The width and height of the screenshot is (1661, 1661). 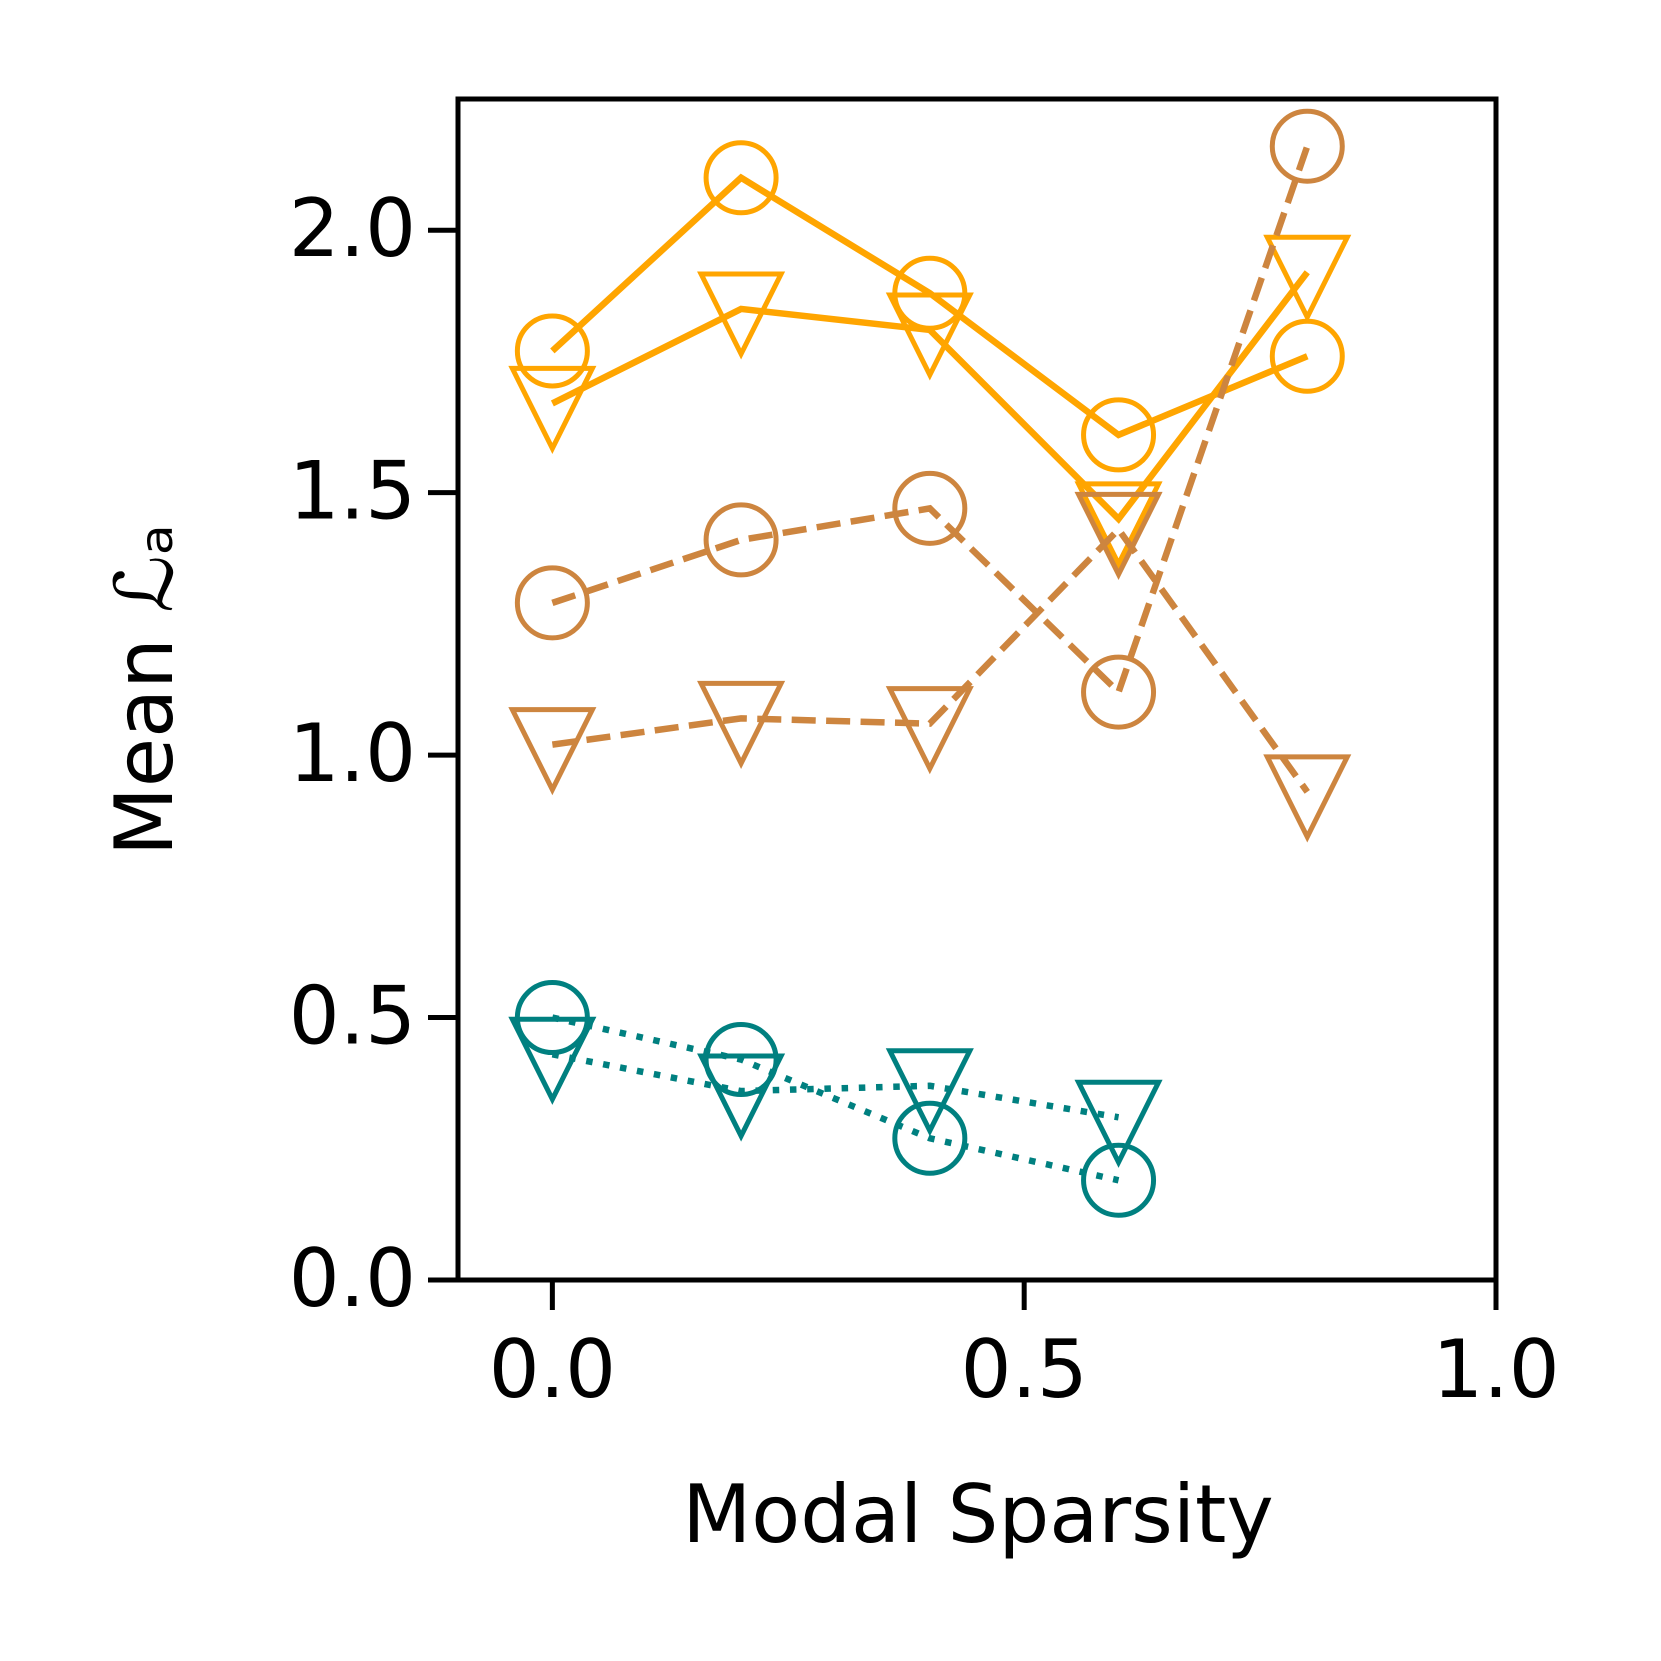 What do you see at coordinates (978, 1514) in the screenshot?
I see `x-axis-label: Modal Sparsity` at bounding box center [978, 1514].